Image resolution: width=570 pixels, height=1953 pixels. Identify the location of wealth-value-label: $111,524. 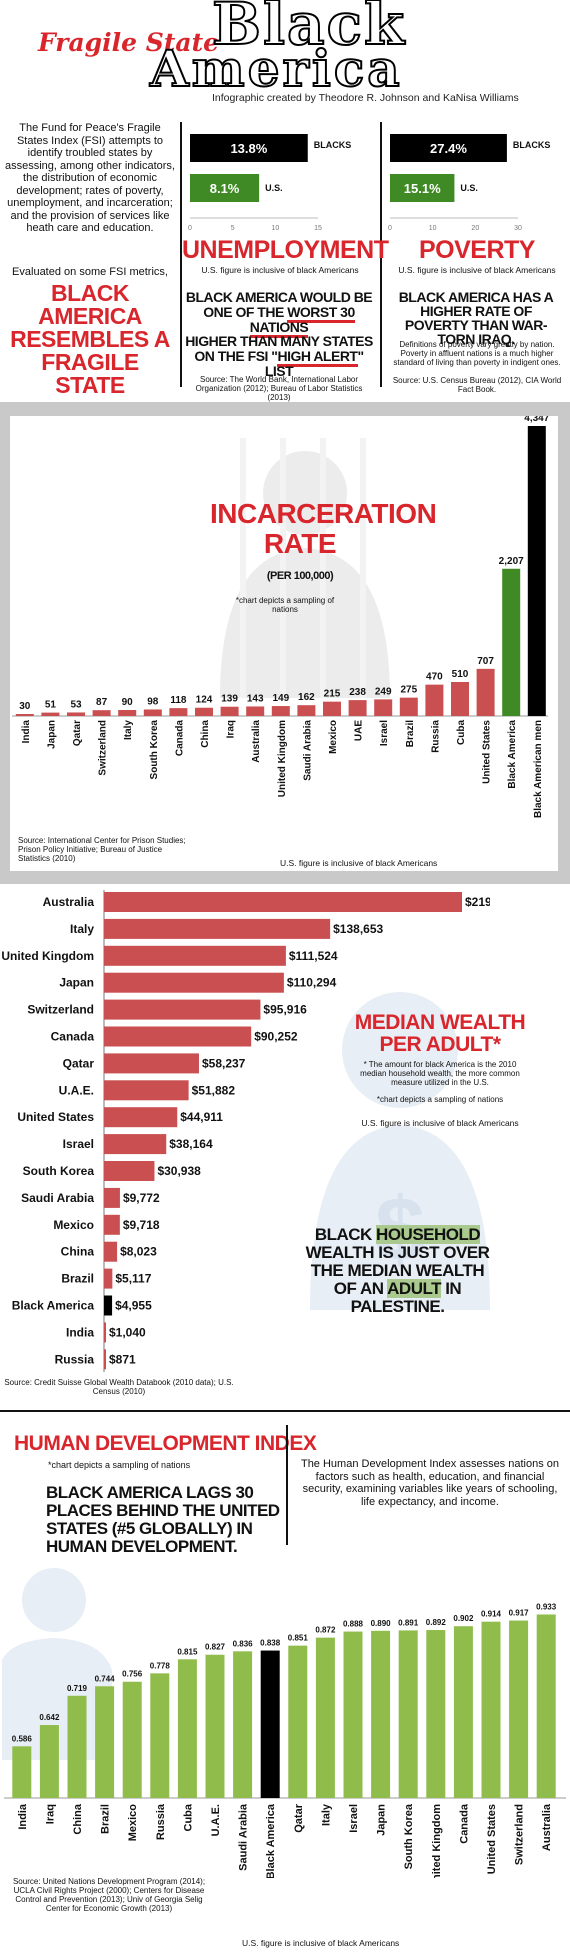
(313, 956).